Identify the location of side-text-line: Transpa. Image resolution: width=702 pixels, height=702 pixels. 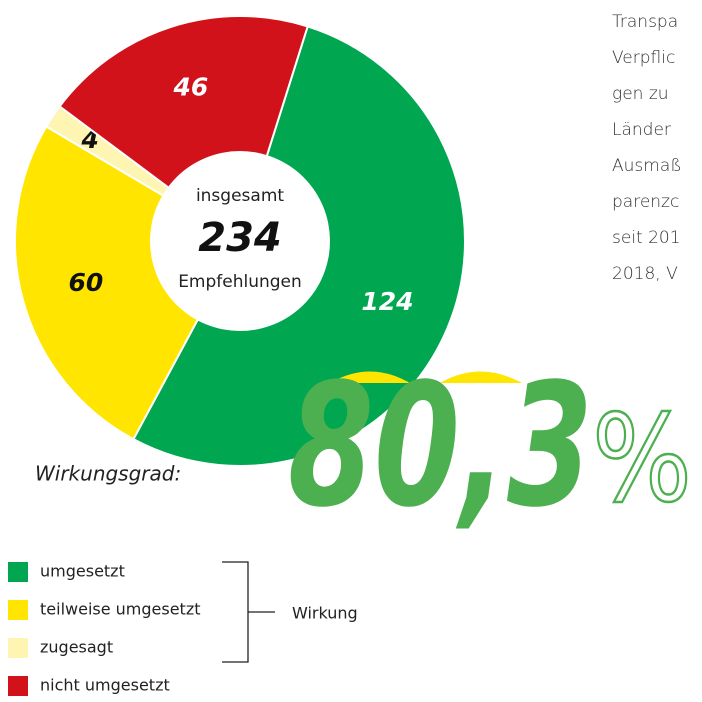
(645, 22).